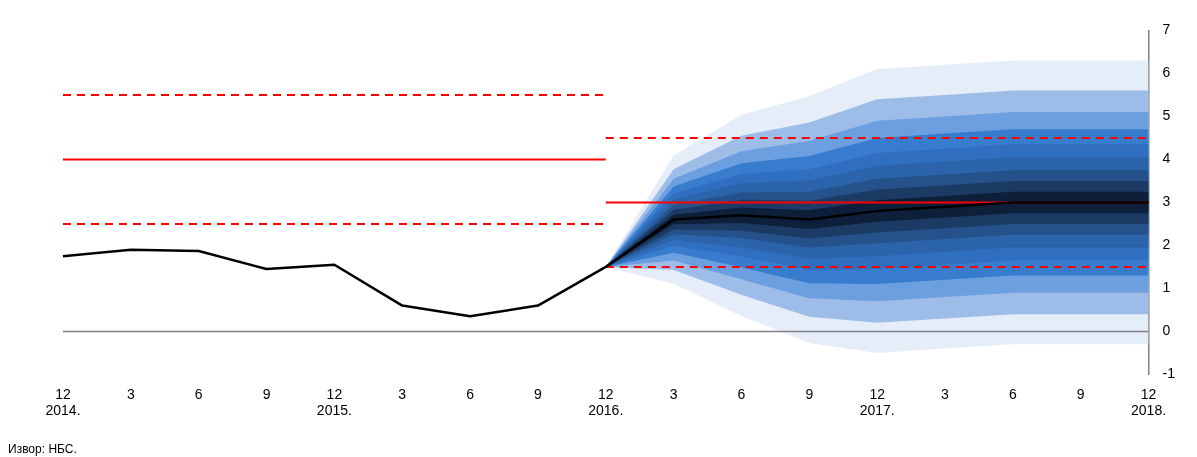 This screenshot has height=457, width=1197. Describe the element at coordinates (1166, 330) in the screenshot. I see `y-tick-label: 0` at that location.